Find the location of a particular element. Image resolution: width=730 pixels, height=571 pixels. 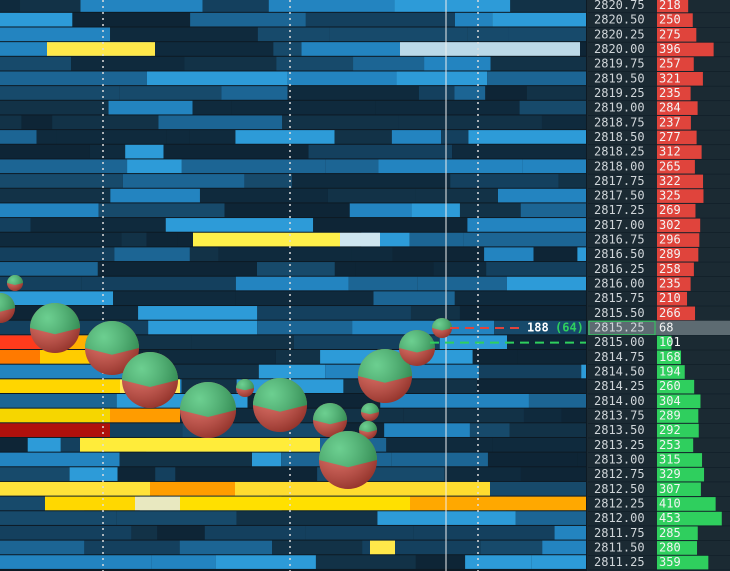

last-trade-size: 188 is located at coordinates (538, 328).